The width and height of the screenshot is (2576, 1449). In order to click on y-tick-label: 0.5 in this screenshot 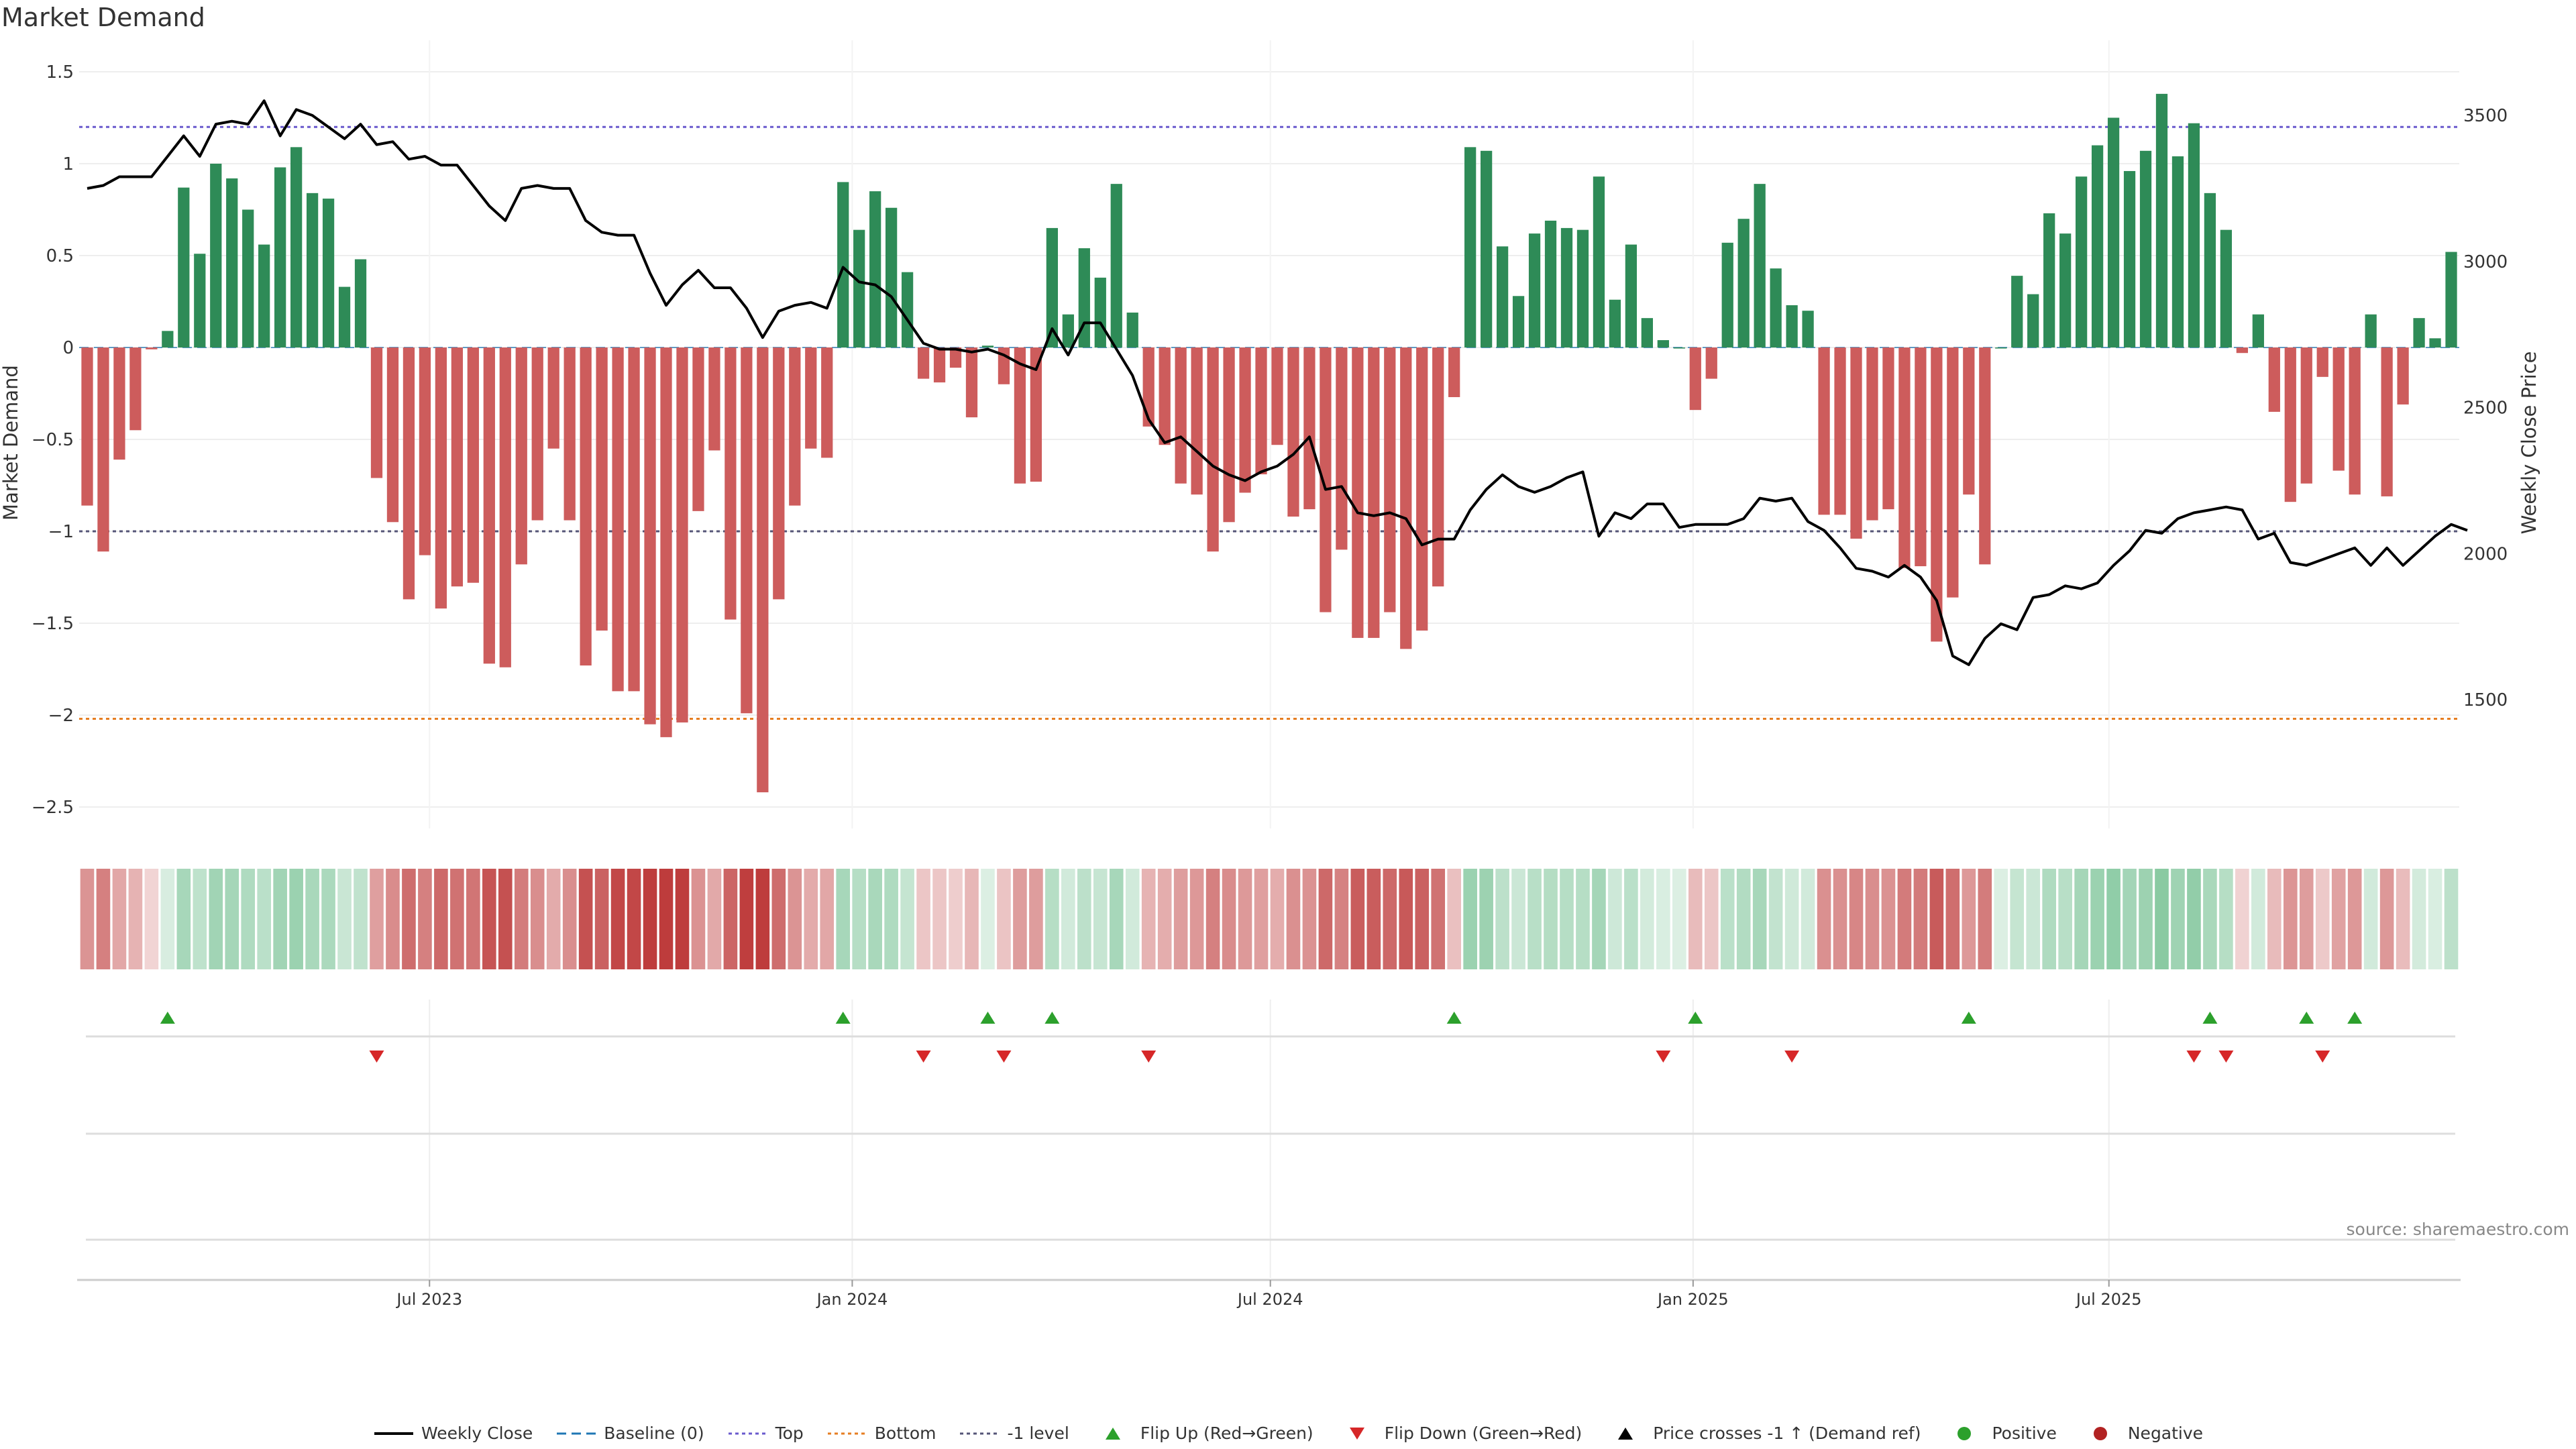, I will do `click(60, 256)`.